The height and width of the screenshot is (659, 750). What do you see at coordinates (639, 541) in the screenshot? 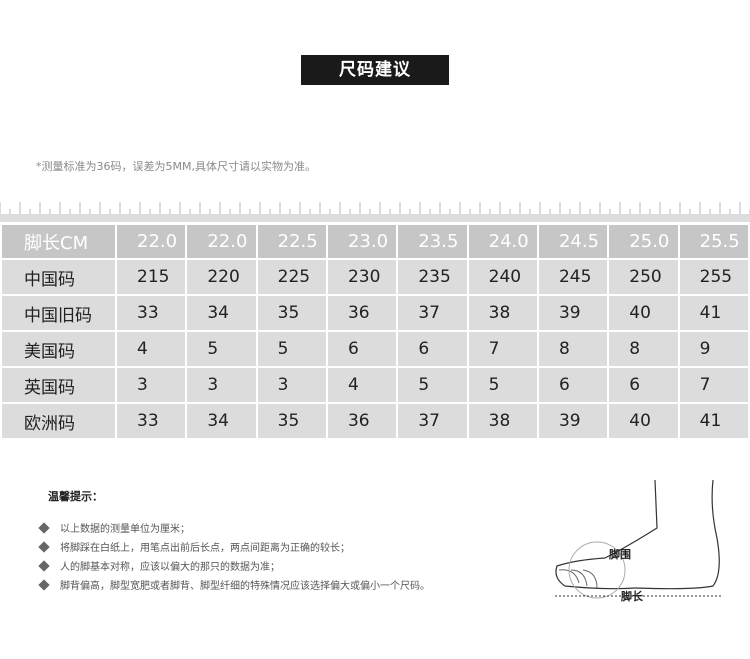
I see `foot-diagram: 脚围 脚长` at bounding box center [639, 541].